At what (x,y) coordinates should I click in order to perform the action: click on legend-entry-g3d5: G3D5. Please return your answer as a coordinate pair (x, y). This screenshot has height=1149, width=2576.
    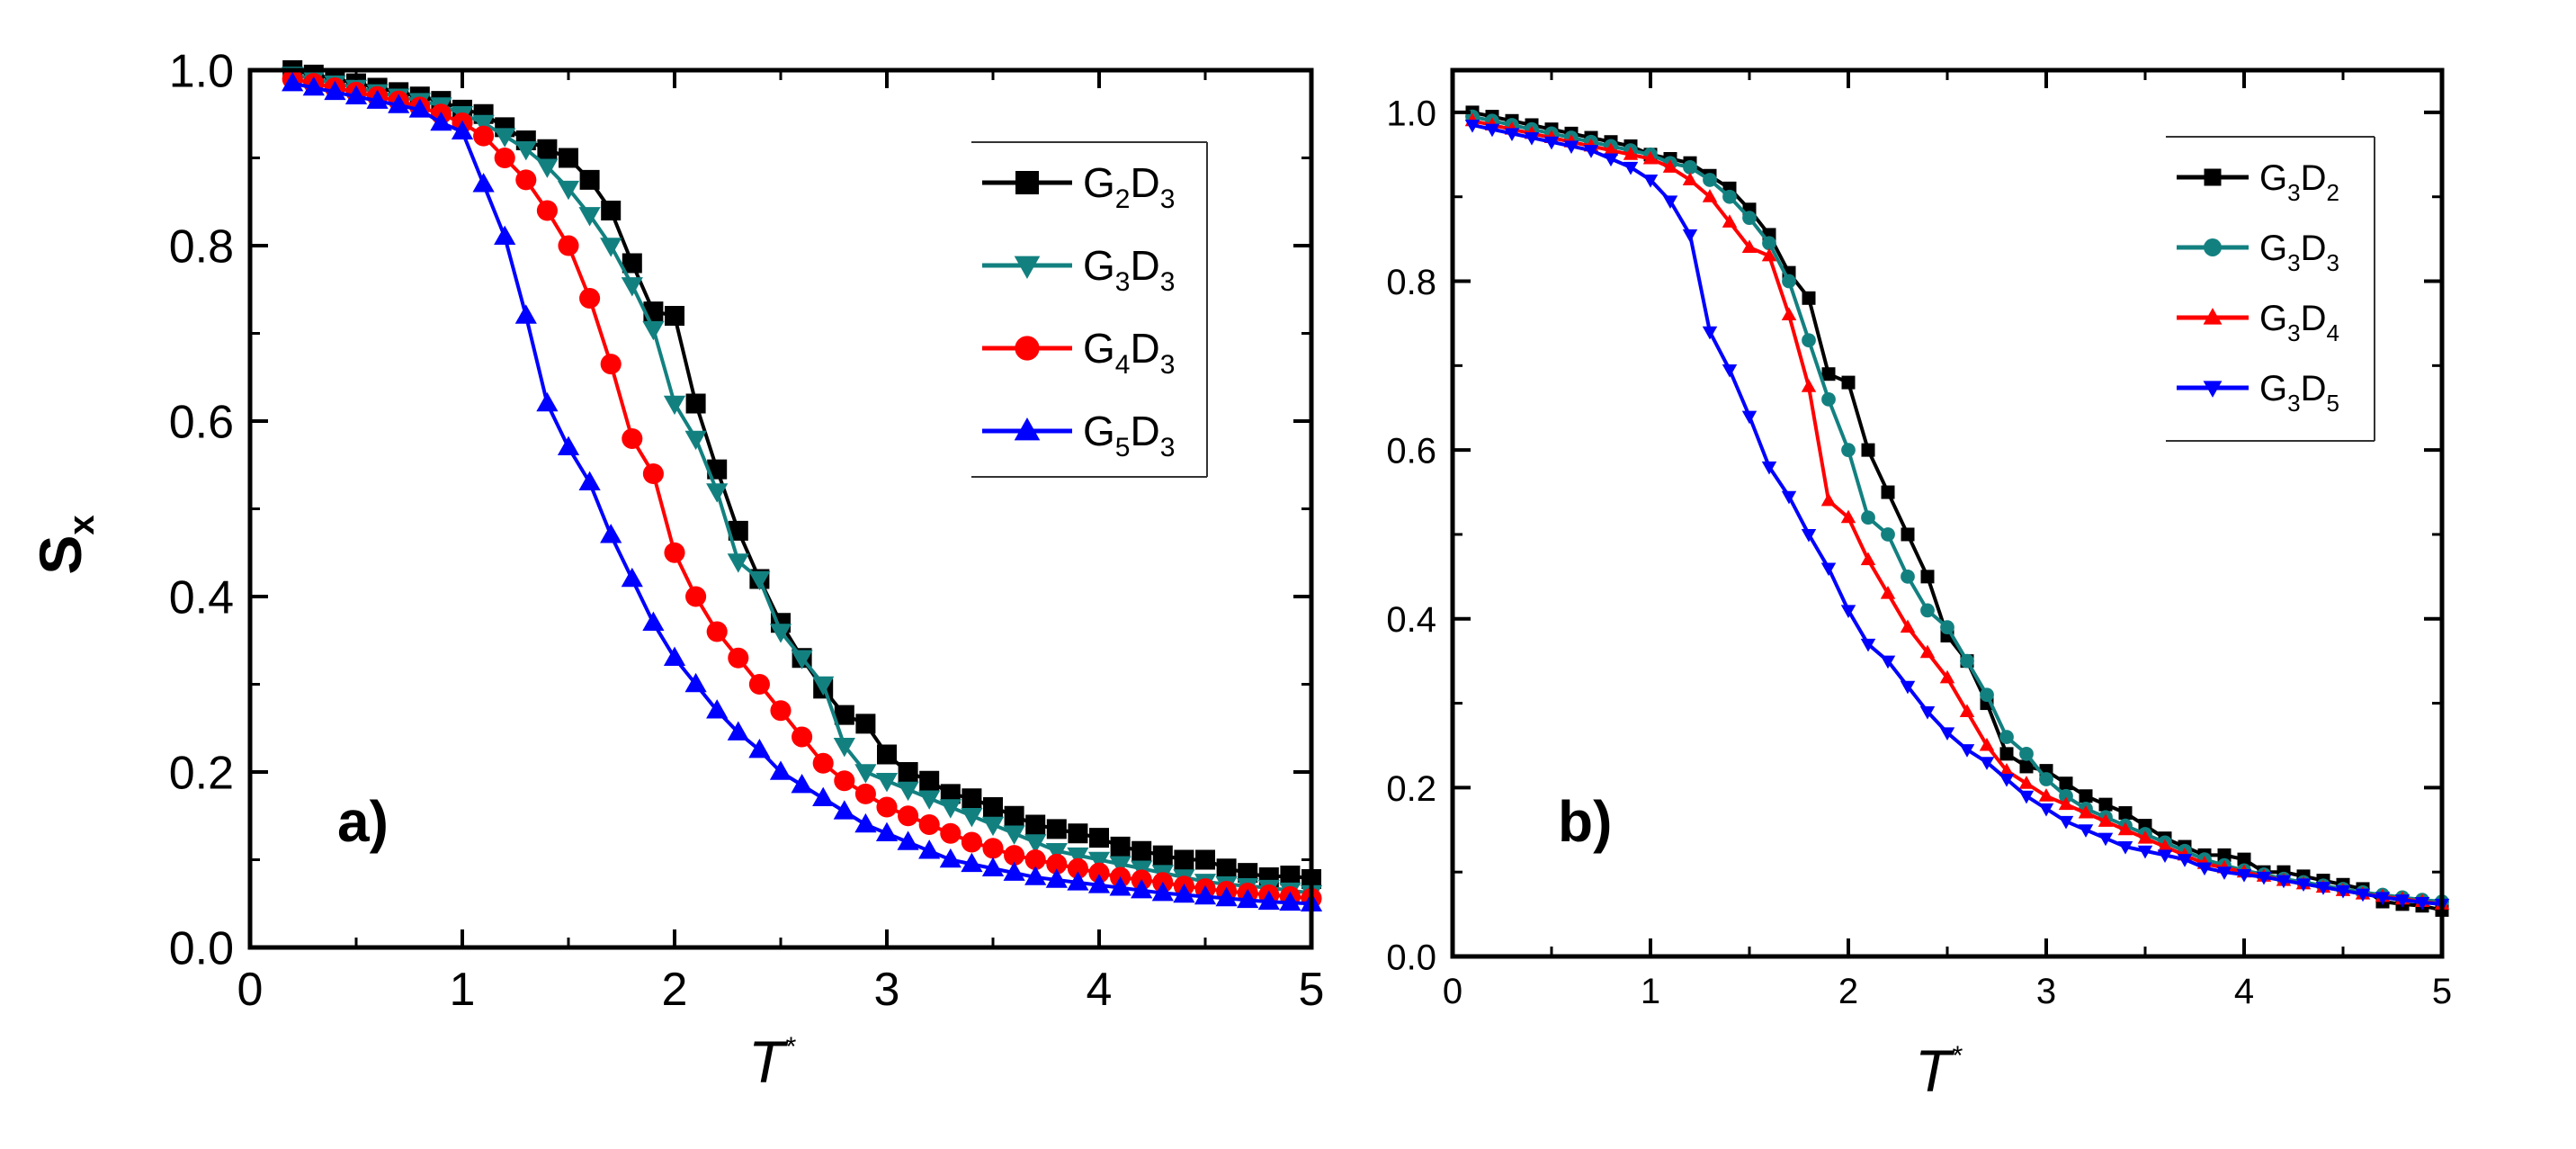
    Looking at the image, I should click on (2258, 393).